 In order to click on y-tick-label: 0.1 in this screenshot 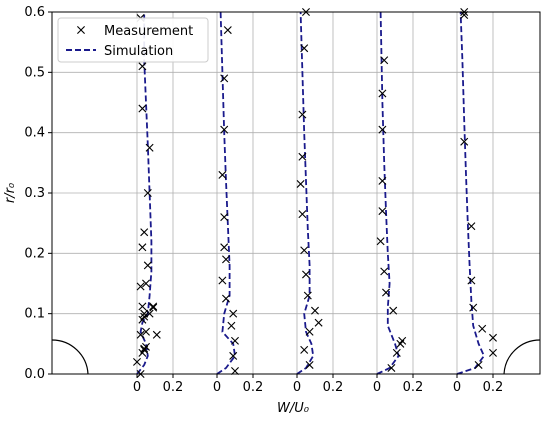, I will do `click(34, 314)`.